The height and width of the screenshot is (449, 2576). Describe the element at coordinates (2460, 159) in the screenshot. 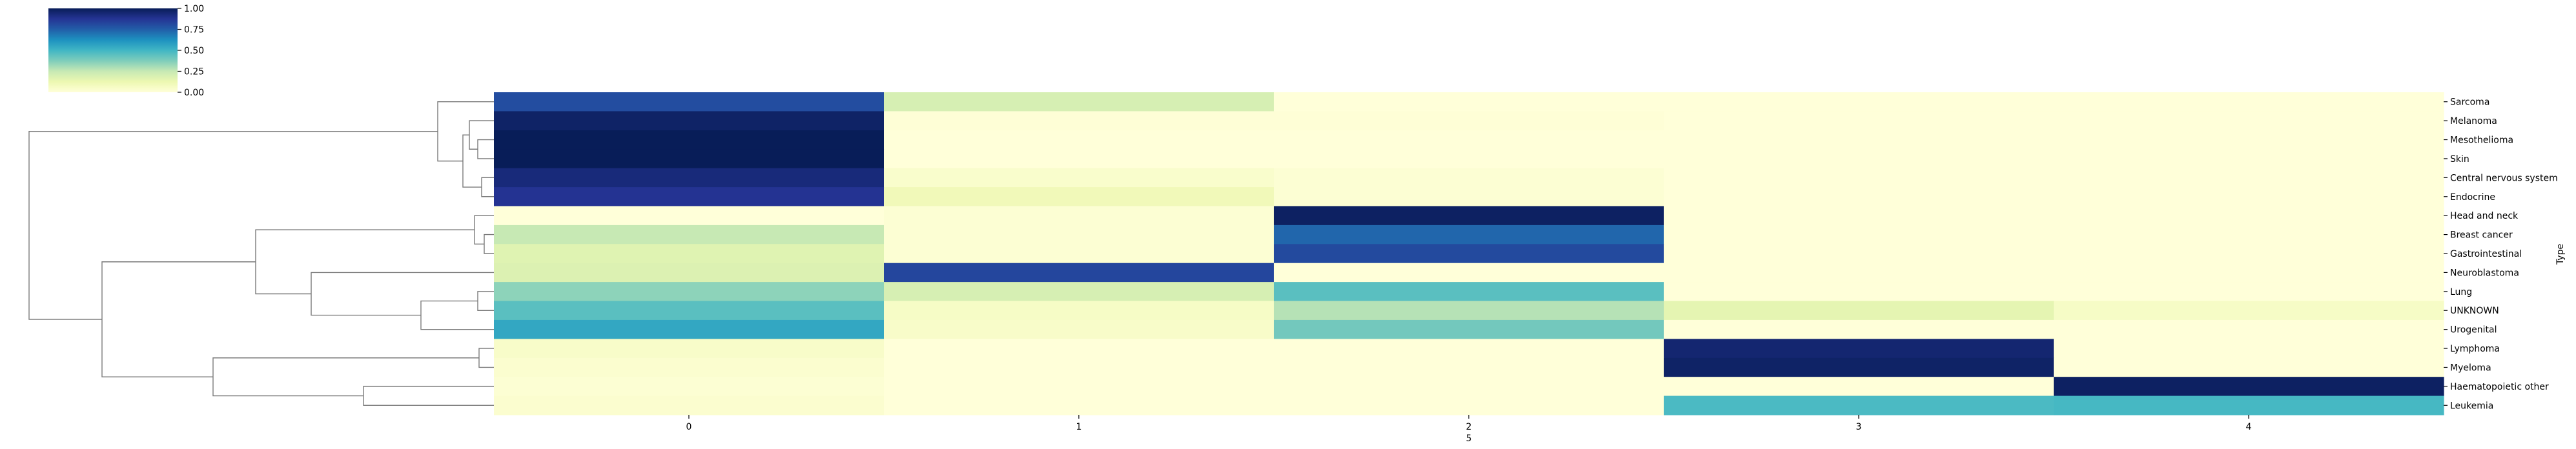

I see `row-label: Skin` at that location.